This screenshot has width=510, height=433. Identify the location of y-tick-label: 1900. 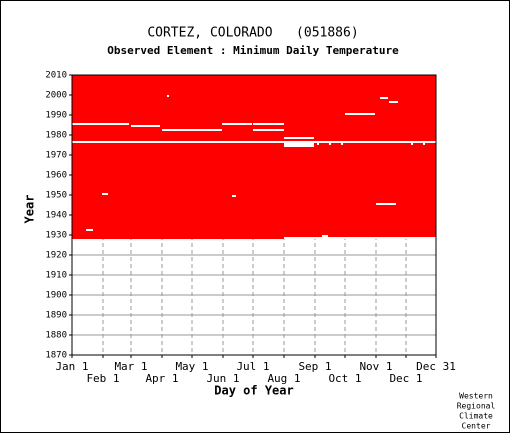
(56, 296).